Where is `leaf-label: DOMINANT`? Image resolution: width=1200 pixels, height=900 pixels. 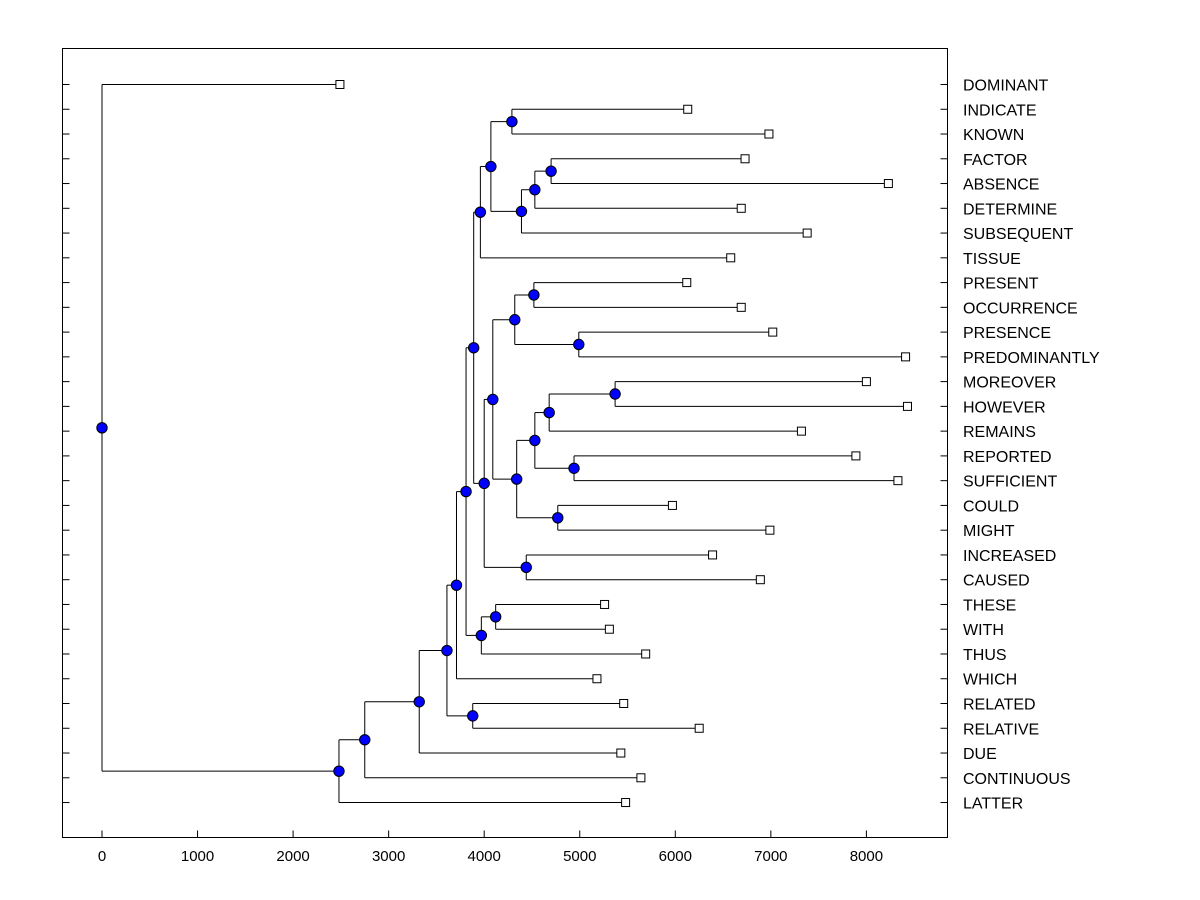
leaf-label: DOMINANT is located at coordinates (1006, 86).